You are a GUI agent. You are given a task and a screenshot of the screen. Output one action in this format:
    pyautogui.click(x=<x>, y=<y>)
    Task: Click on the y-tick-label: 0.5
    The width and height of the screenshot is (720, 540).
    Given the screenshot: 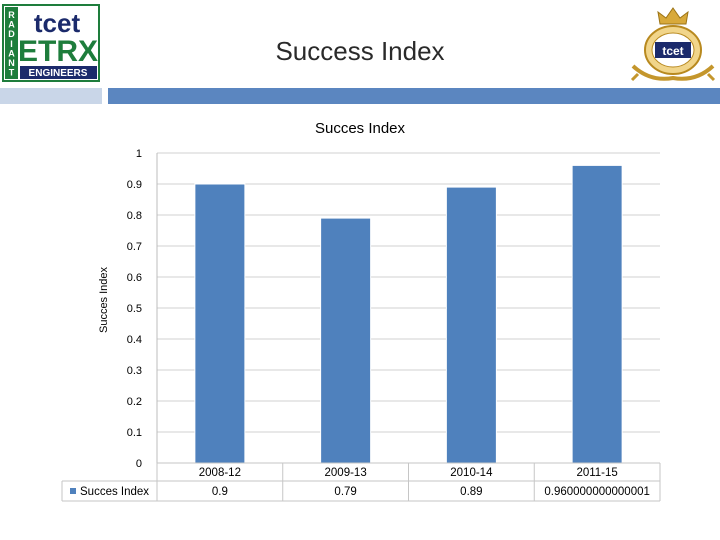 What is the action you would take?
    pyautogui.click(x=134, y=309)
    